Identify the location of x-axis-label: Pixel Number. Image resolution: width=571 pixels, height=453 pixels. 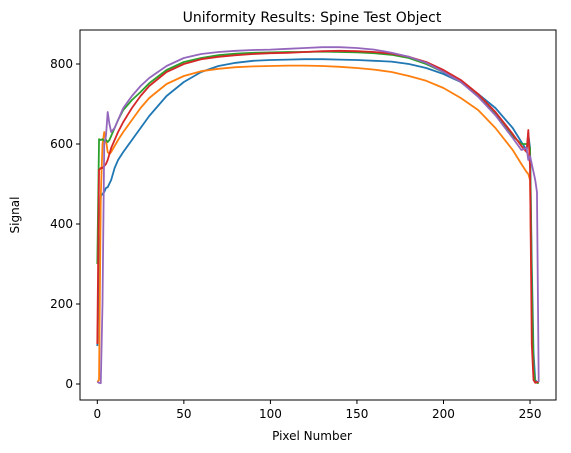
(312, 436).